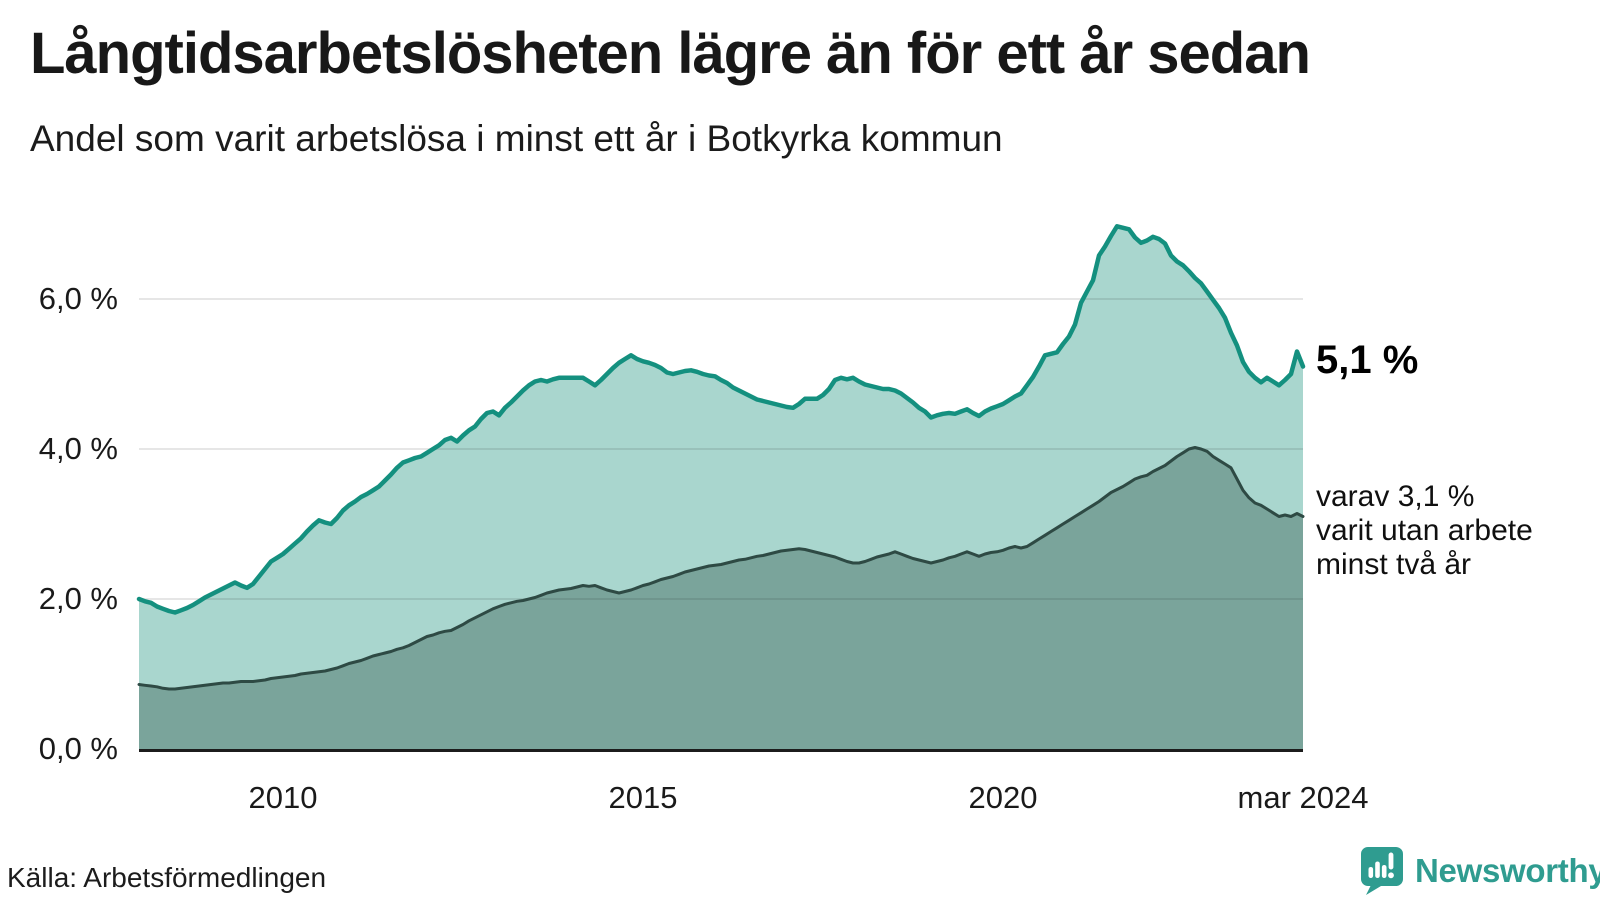 The height and width of the screenshot is (900, 1600). What do you see at coordinates (1395, 496) in the screenshot?
I see `two-year-annotation-line1: varav 3,1 %` at bounding box center [1395, 496].